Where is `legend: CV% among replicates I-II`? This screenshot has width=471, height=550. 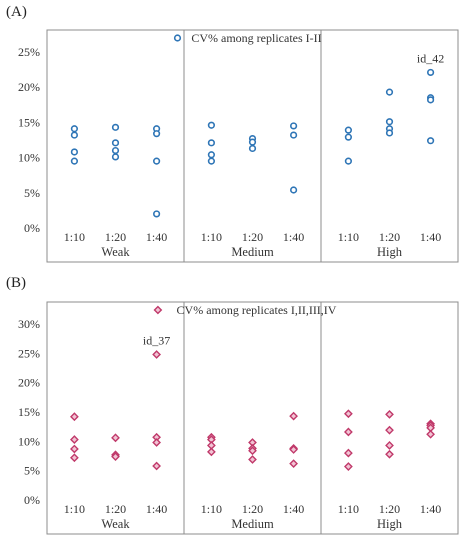
legend: CV% among replicates I-II is located at coordinates (247, 38).